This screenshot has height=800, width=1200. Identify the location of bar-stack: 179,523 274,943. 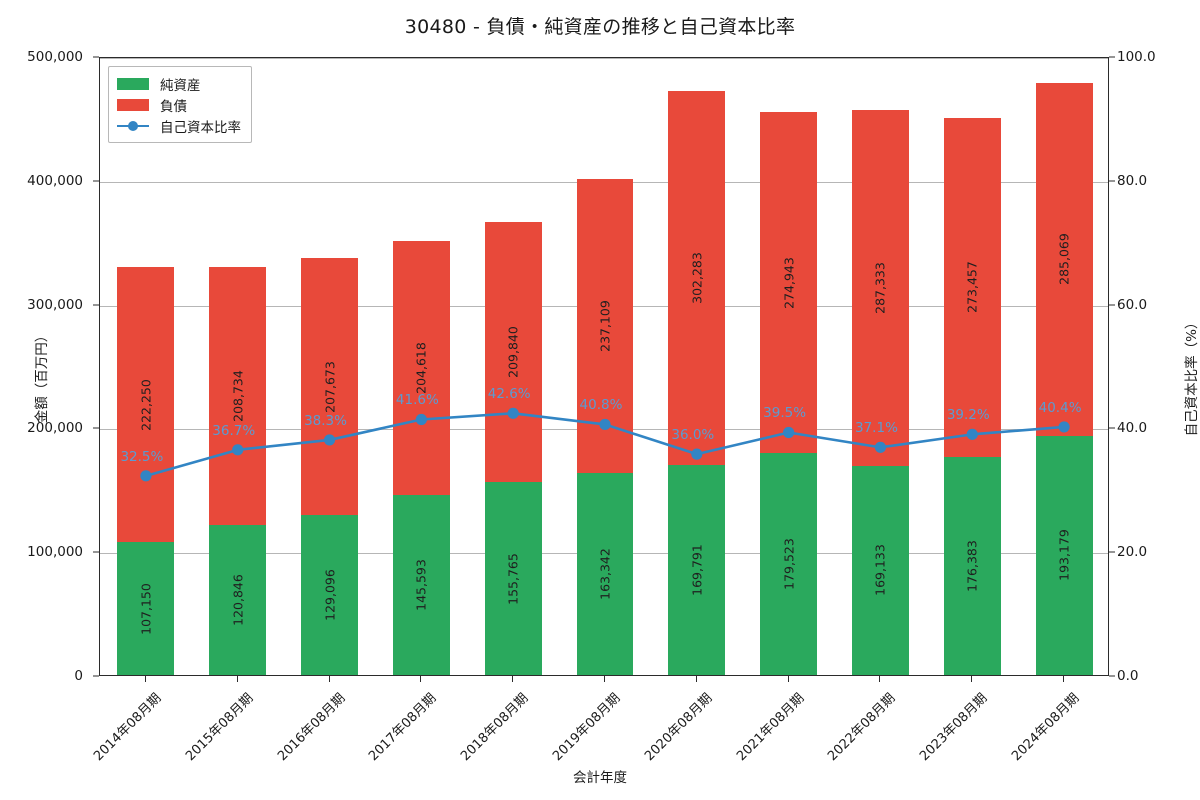
(789, 393).